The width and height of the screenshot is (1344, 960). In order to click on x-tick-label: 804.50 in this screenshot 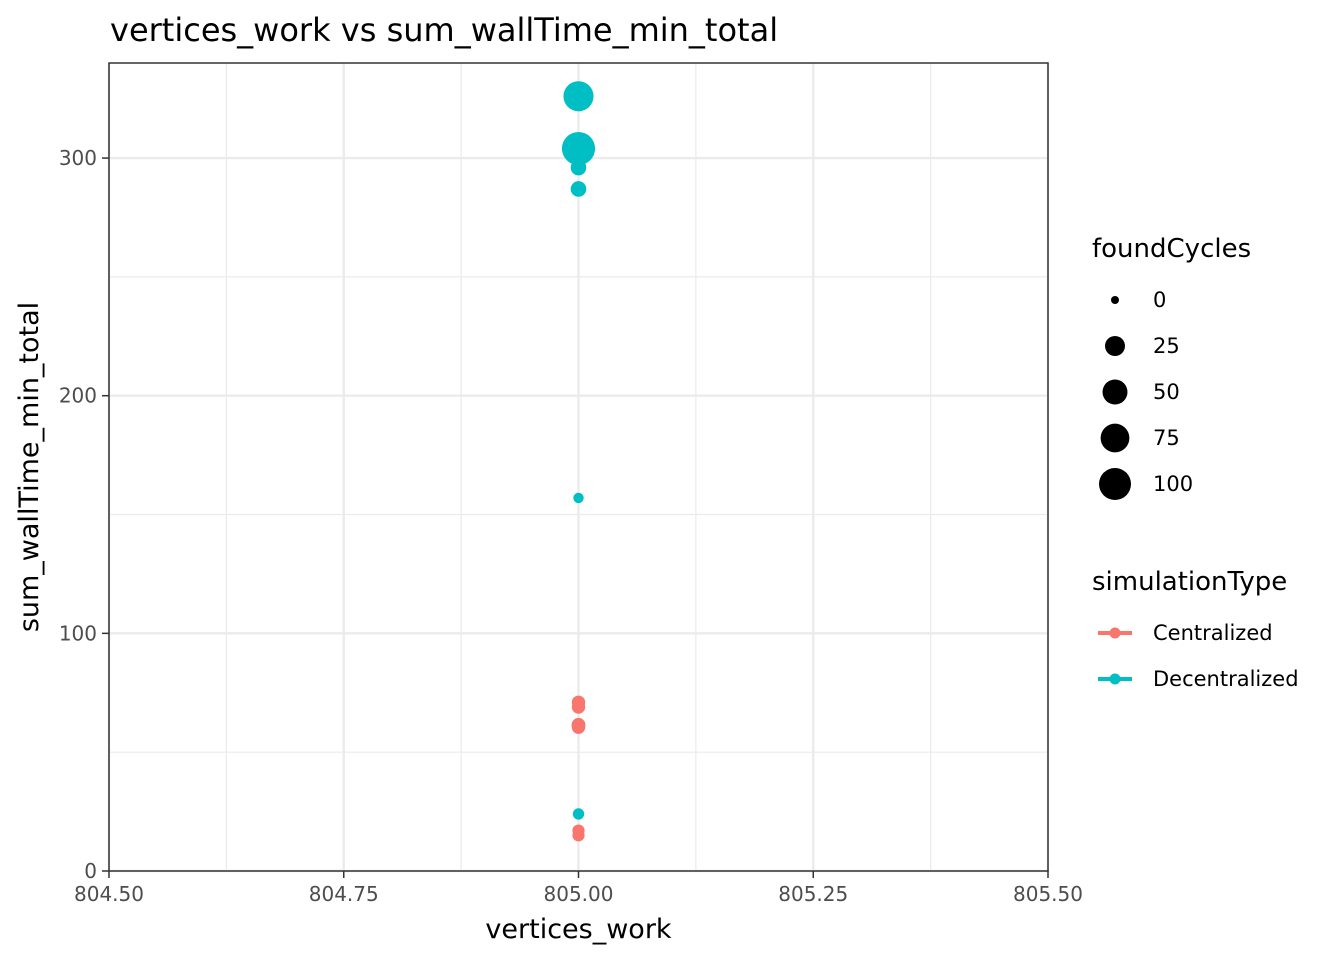, I will do `click(109, 894)`.